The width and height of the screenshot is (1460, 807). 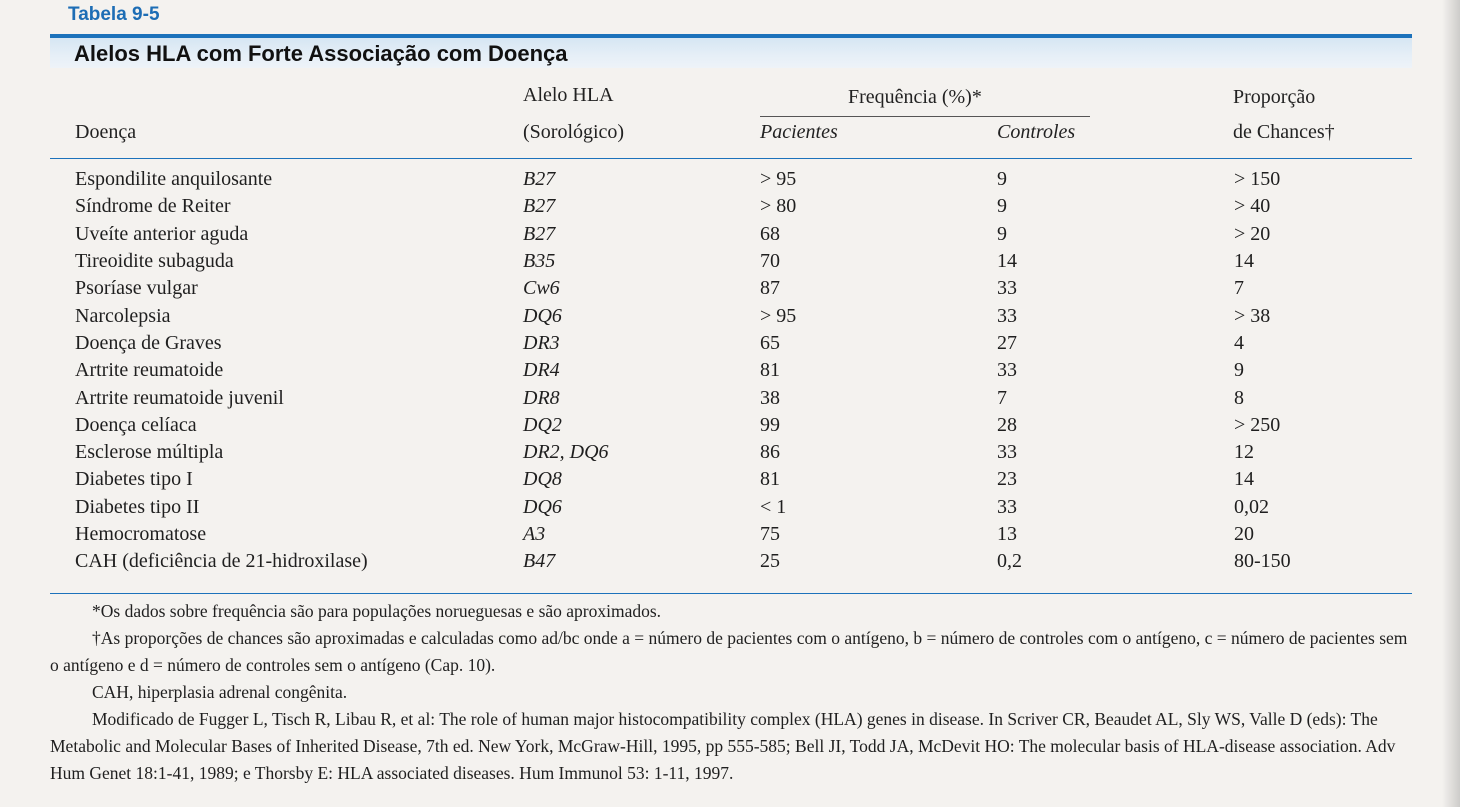 I want to click on cell-patients: 38, so click(x=770, y=397).